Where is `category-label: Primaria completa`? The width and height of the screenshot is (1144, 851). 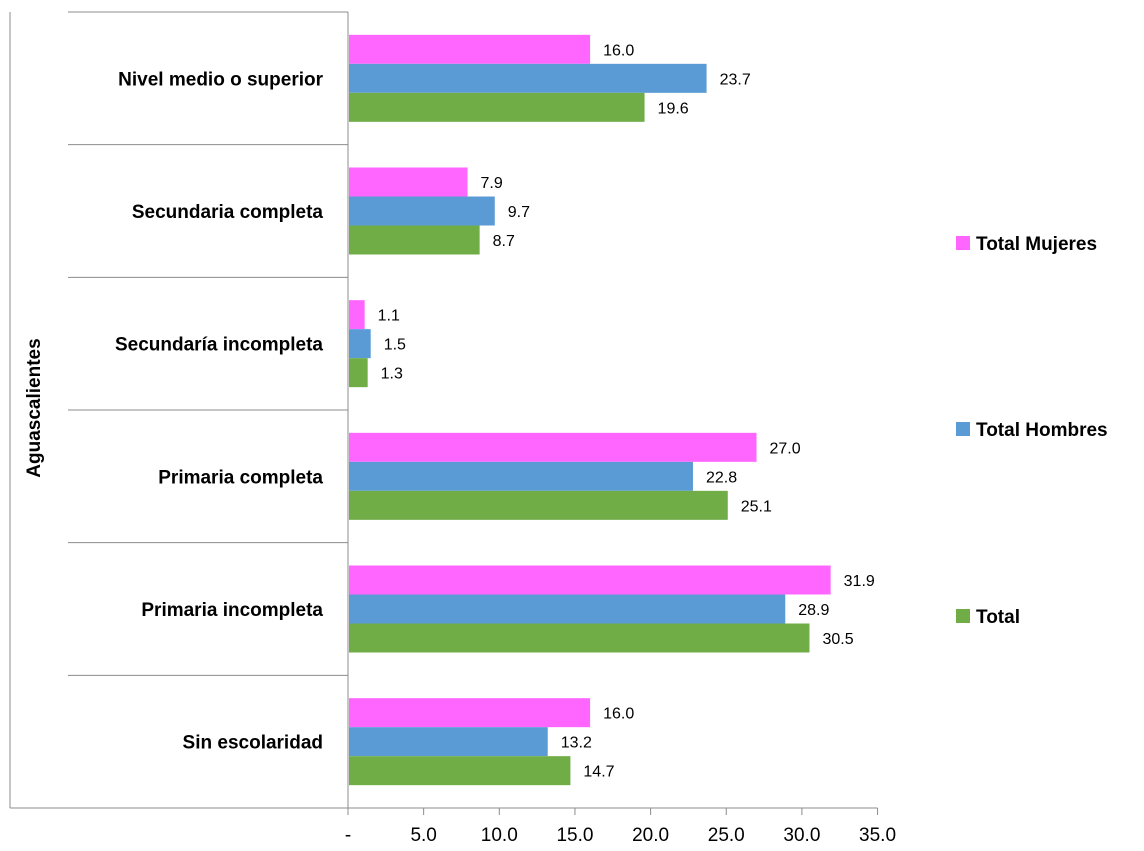 category-label: Primaria completa is located at coordinates (240, 477).